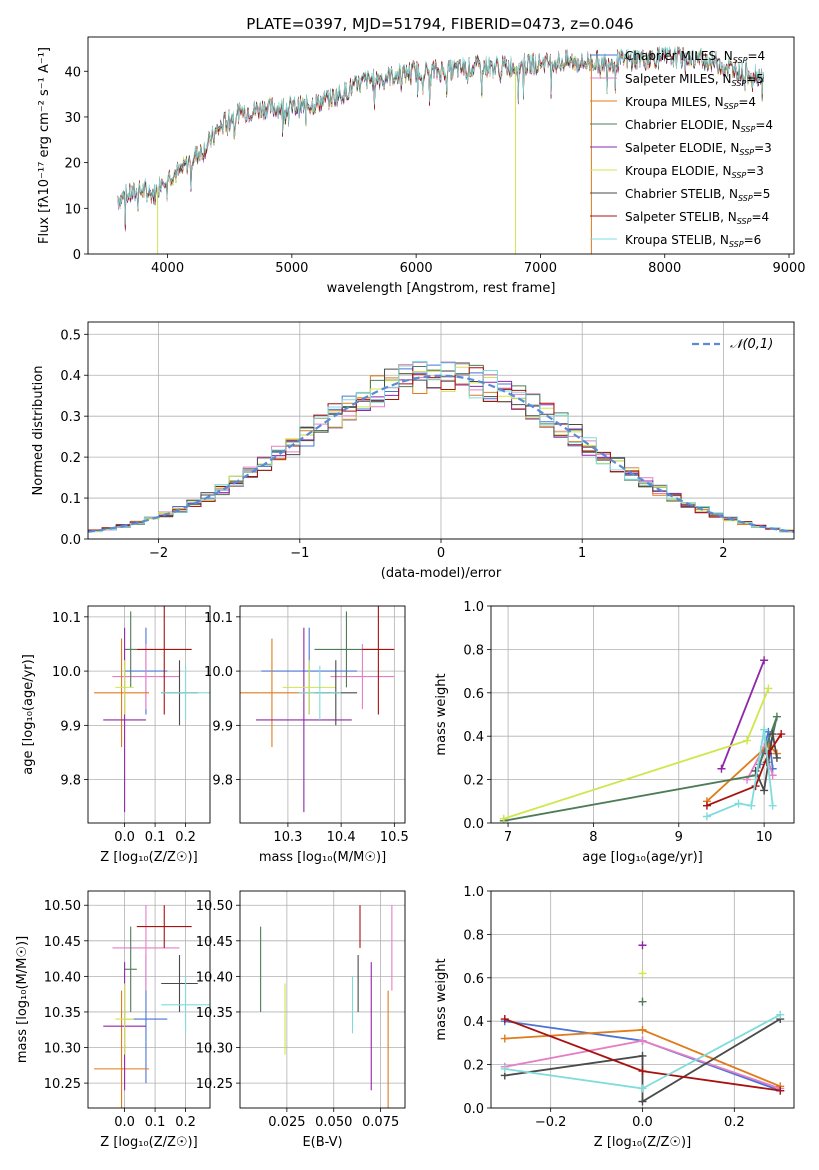  Describe the element at coordinates (693, 241) in the screenshot. I see `legend-entry: Kroupa STELIB, NSSP=6` at that location.